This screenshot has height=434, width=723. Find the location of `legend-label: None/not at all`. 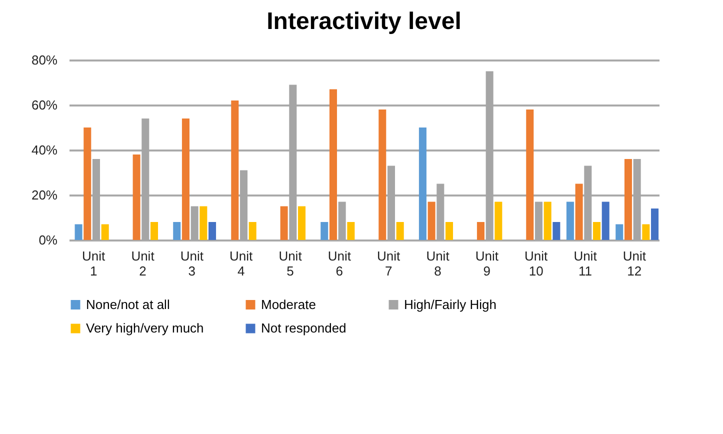

legend-label: None/not at all is located at coordinates (128, 304).